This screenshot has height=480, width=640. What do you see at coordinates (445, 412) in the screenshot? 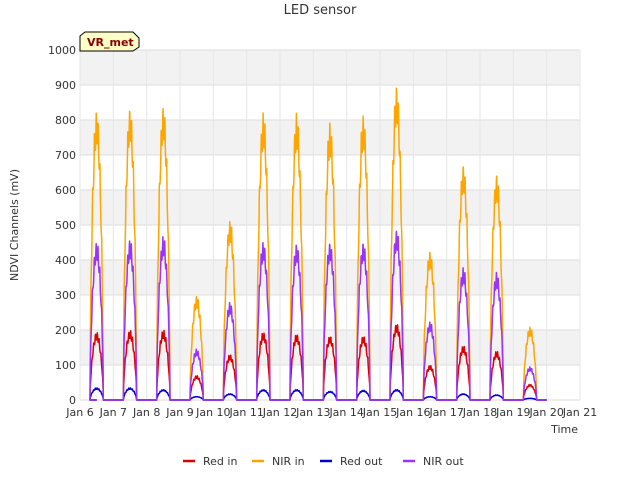
I see `x-tick-label: Jan 17` at bounding box center [445, 412].